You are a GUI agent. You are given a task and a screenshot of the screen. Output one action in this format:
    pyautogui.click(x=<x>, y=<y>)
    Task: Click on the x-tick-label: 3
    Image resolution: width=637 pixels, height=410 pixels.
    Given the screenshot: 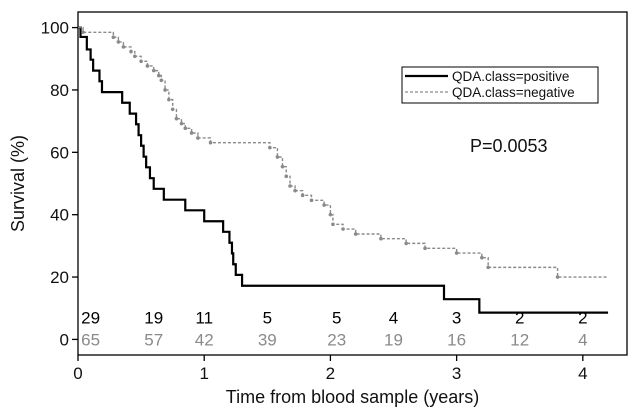 What is the action you would take?
    pyautogui.click(x=456, y=373)
    